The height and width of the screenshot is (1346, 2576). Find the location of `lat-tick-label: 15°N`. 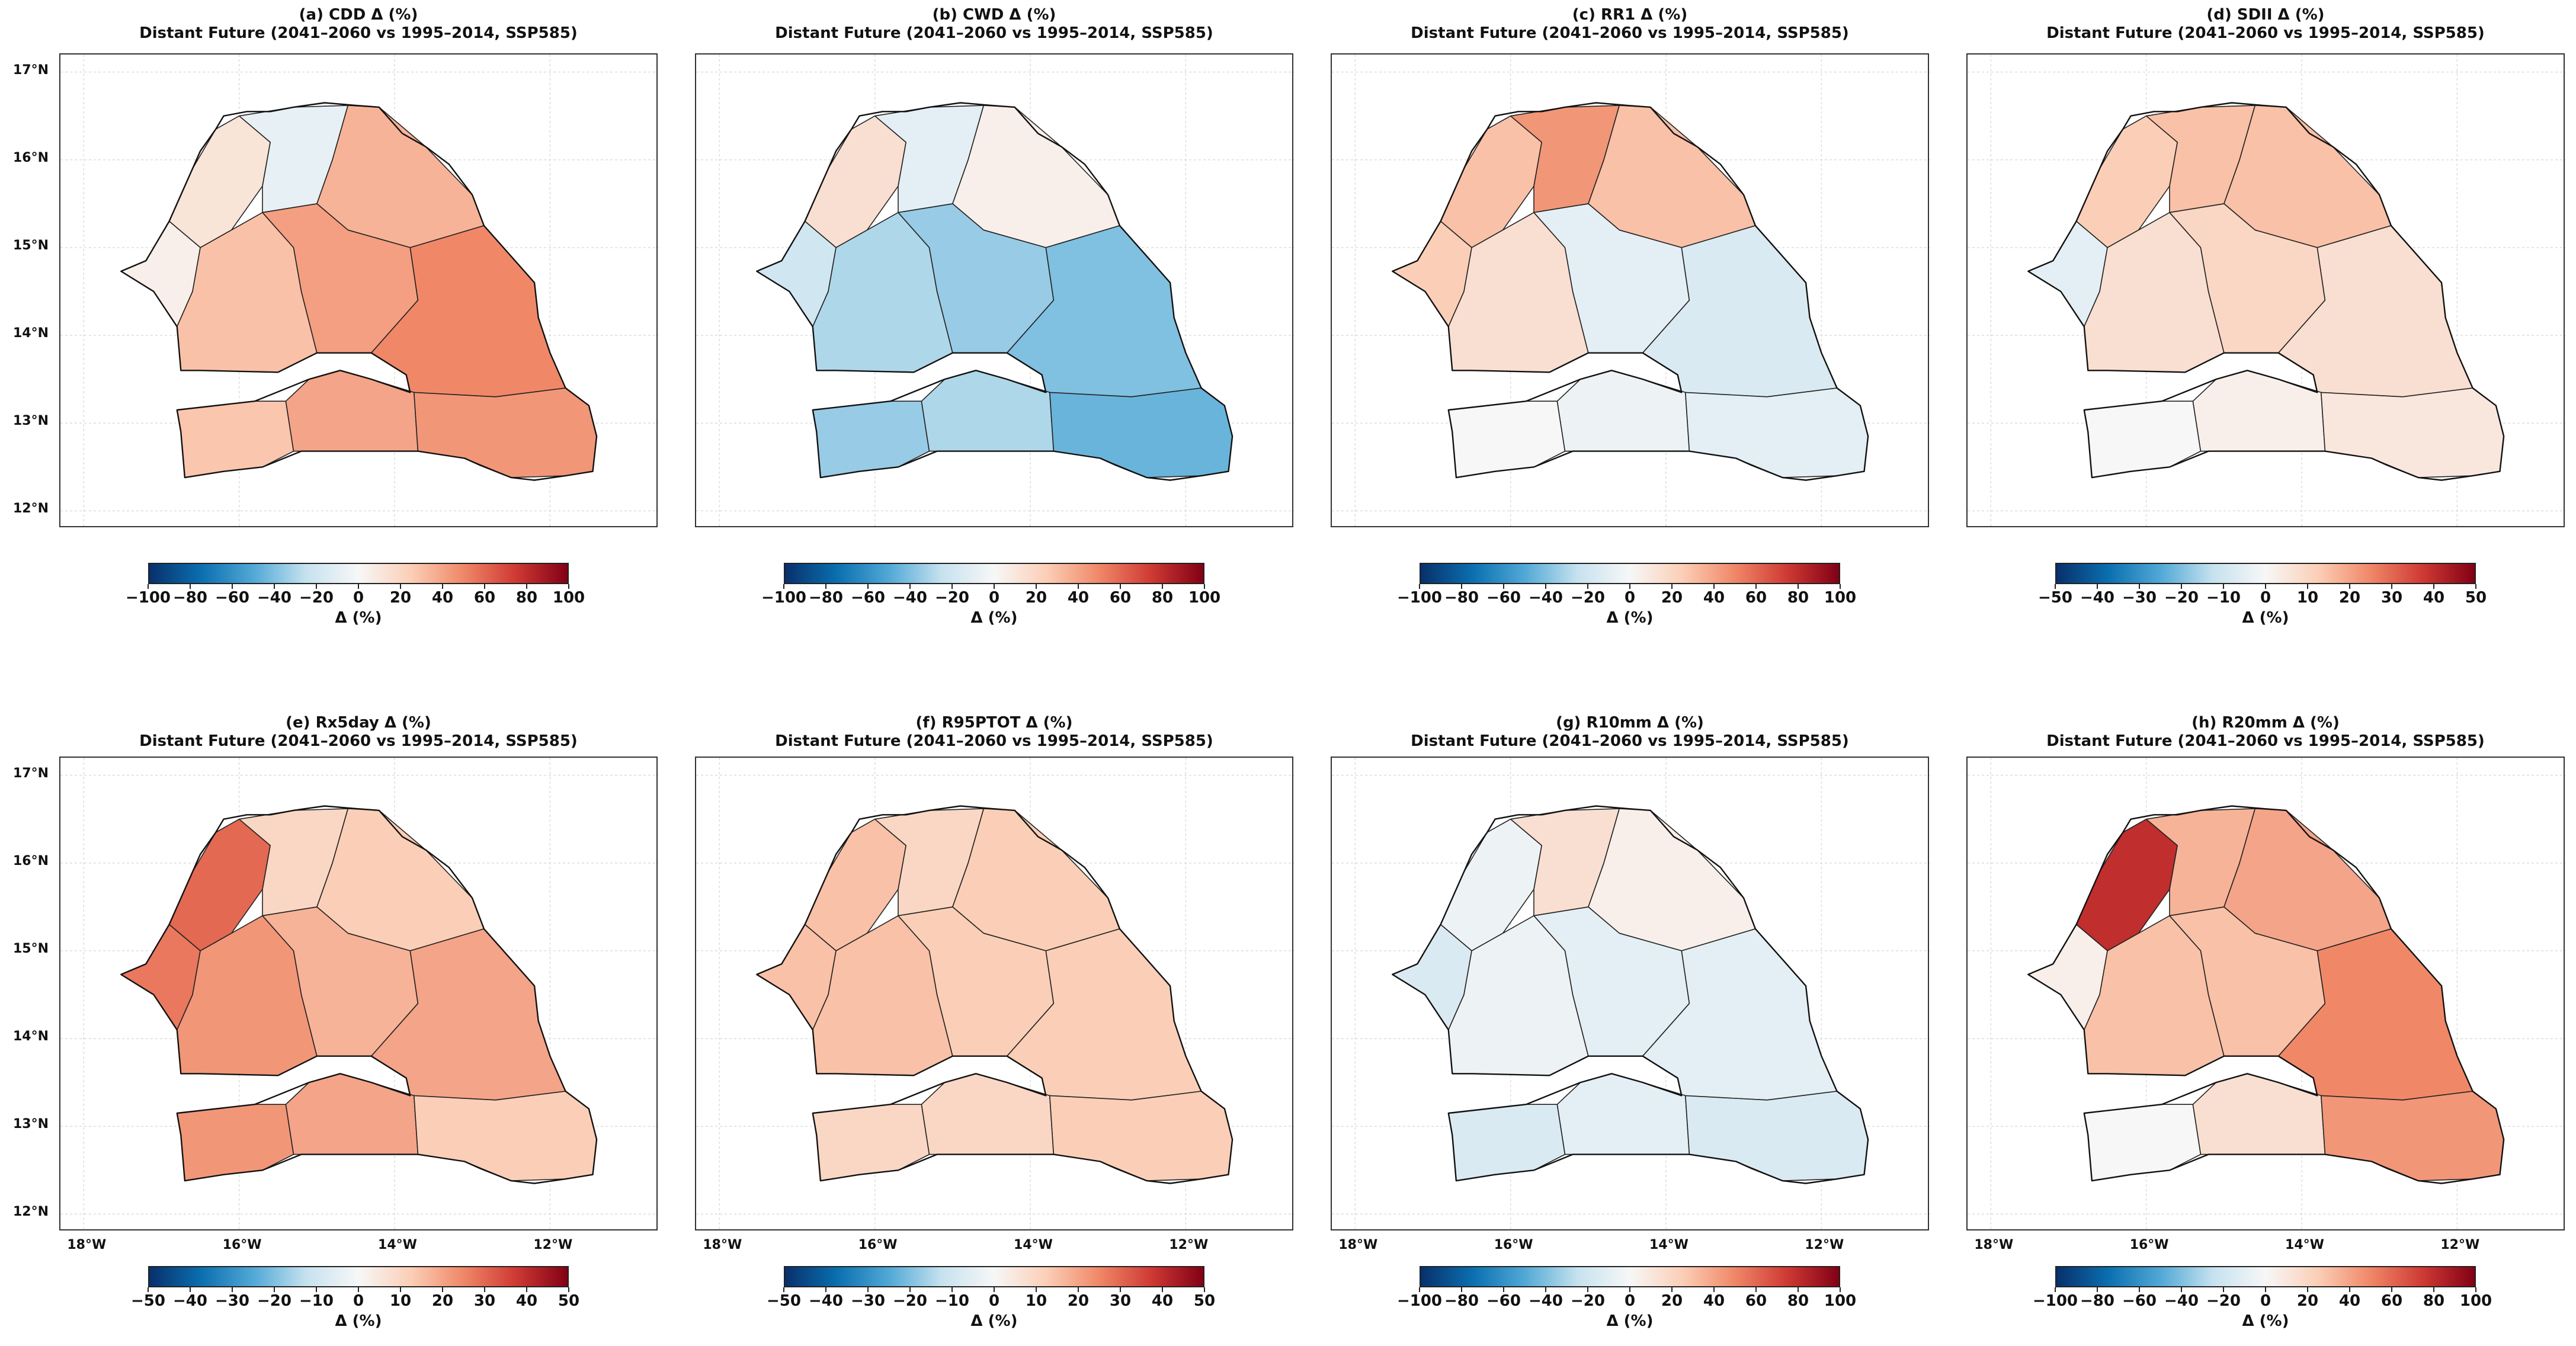

lat-tick-label: 15°N is located at coordinates (31, 948).